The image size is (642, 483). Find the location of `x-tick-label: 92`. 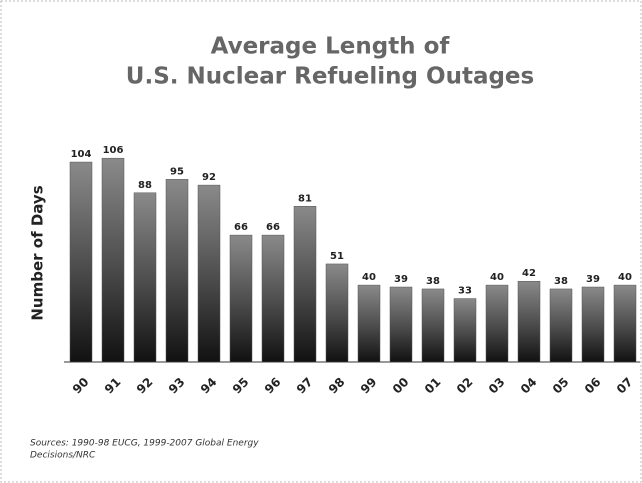

x-tick-label: 92 is located at coordinates (145, 386).